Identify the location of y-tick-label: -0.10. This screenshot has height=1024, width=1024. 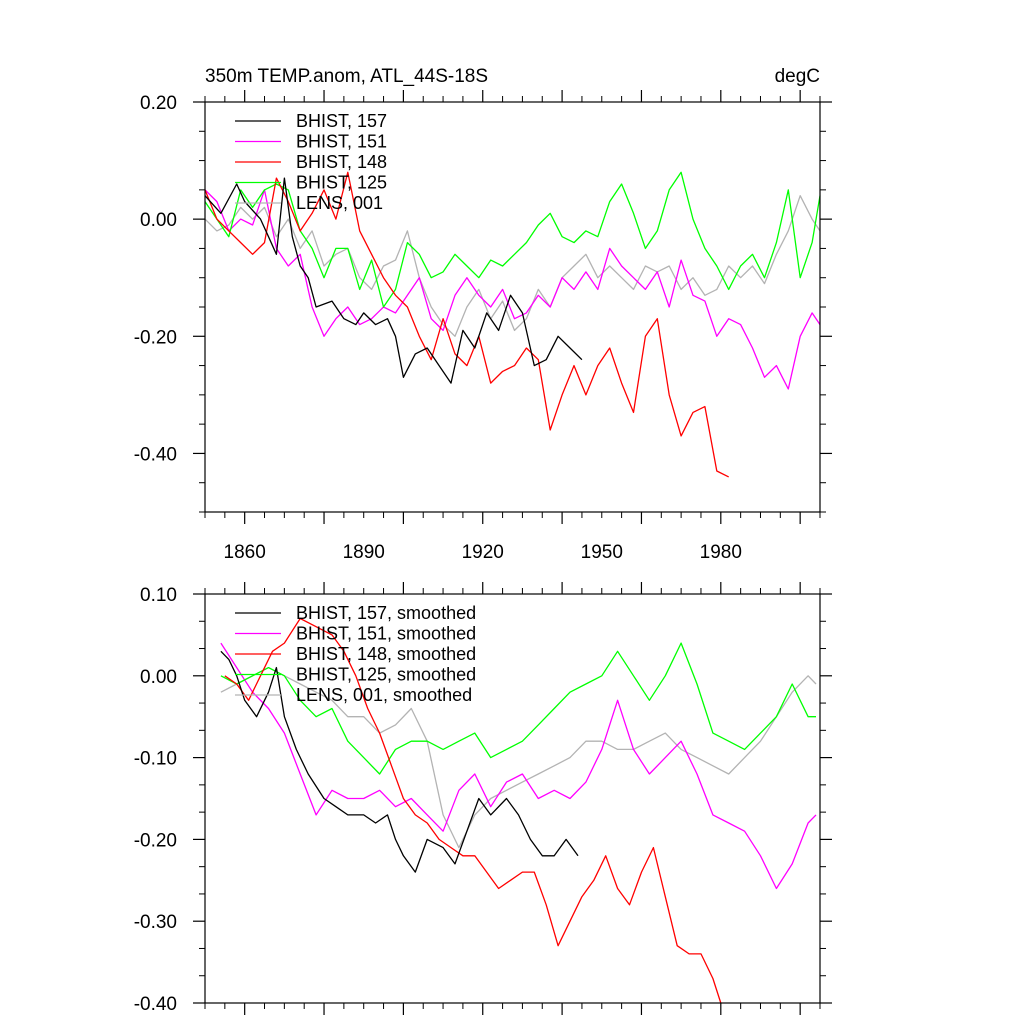
(155, 759).